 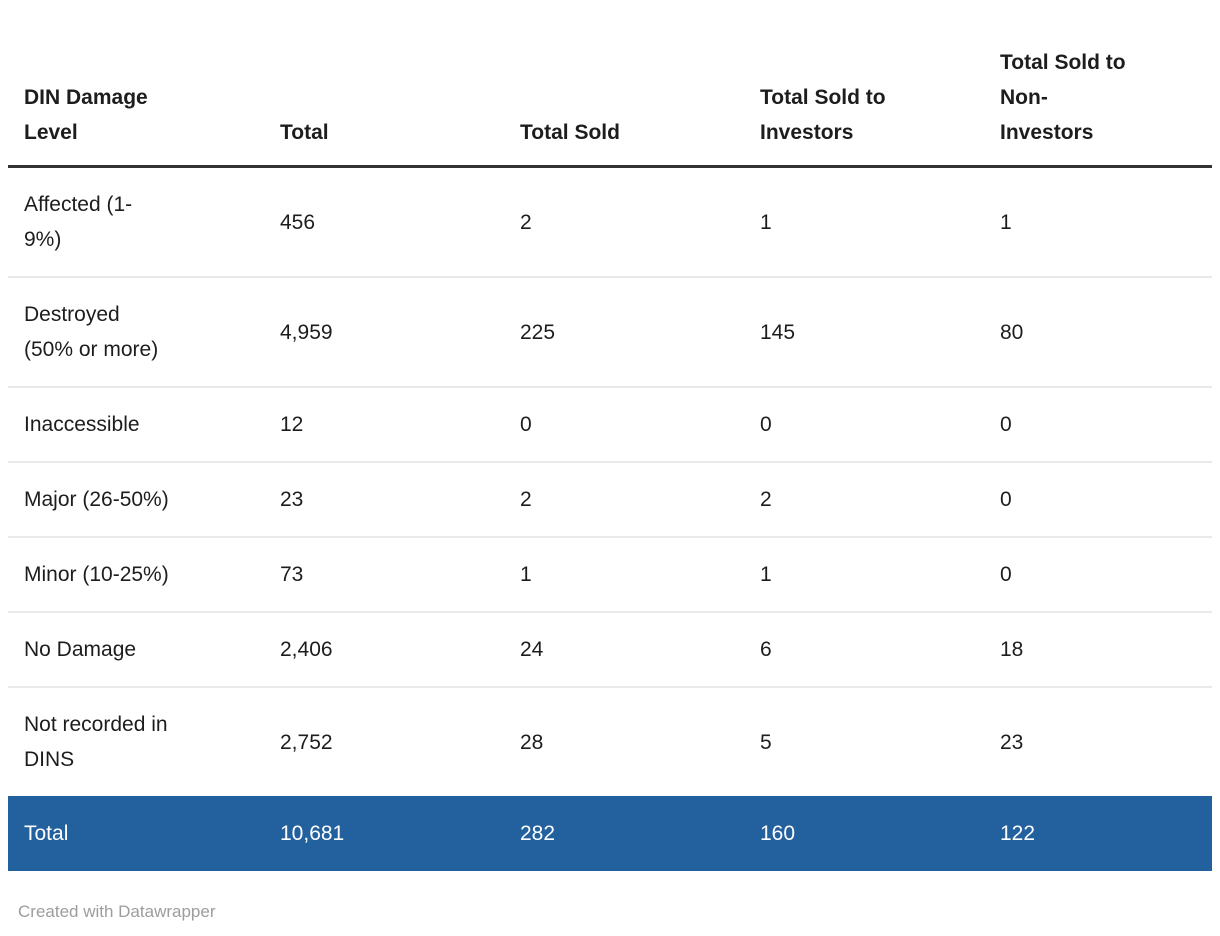 I want to click on column-header-total: Total, so click(x=384, y=106).